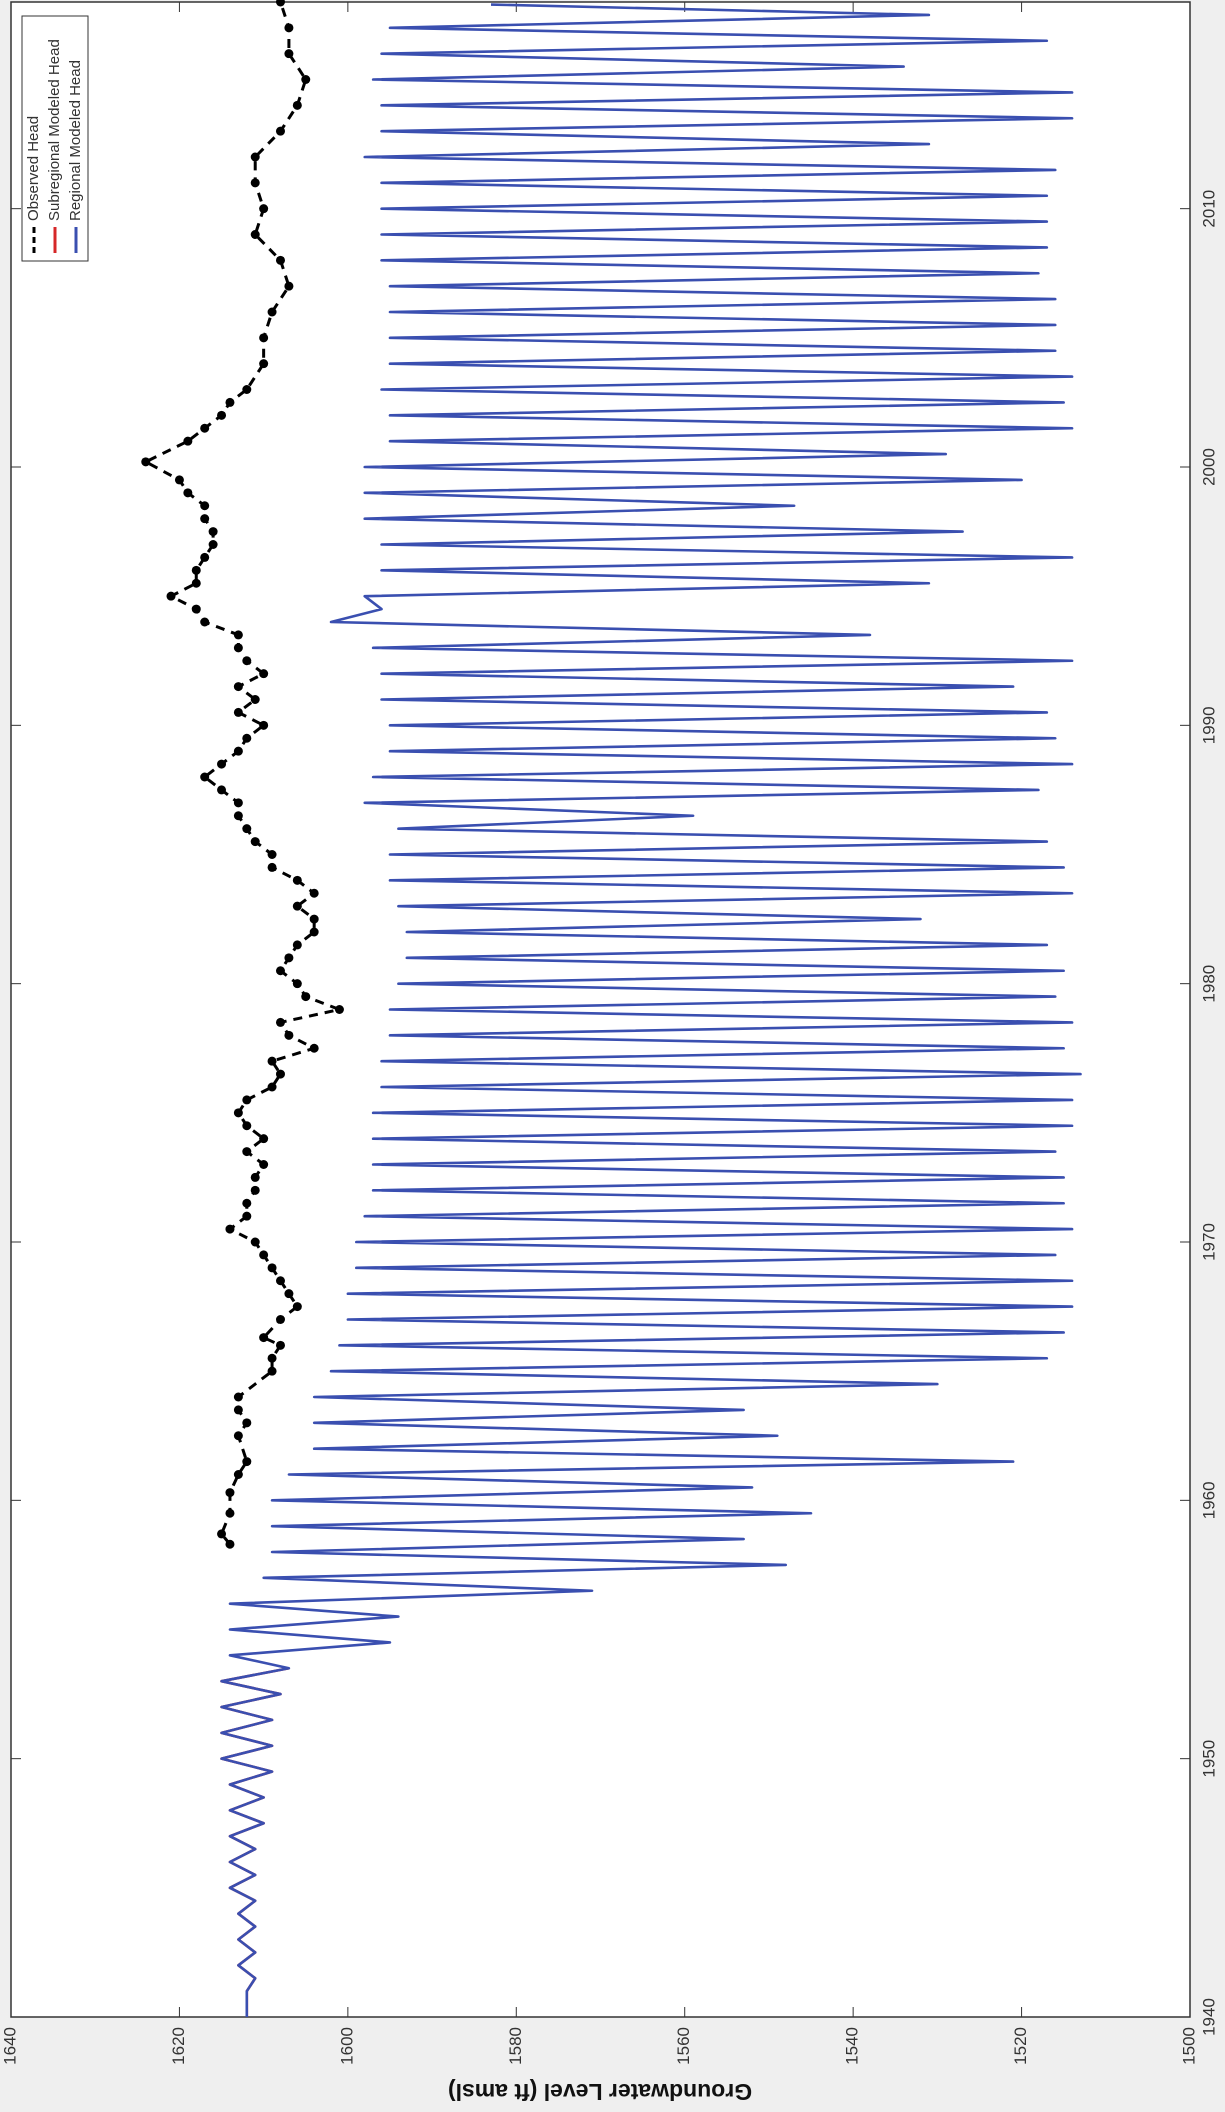 This screenshot has height=2112, width=1225. I want to click on legend-label: Regional Modeled Head, so click(75, 140).